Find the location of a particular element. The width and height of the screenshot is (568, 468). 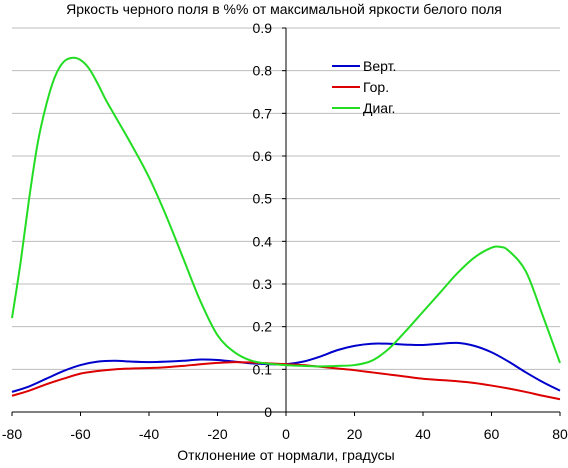

legend: Верт. Гор. Диаг. is located at coordinates (364, 87).